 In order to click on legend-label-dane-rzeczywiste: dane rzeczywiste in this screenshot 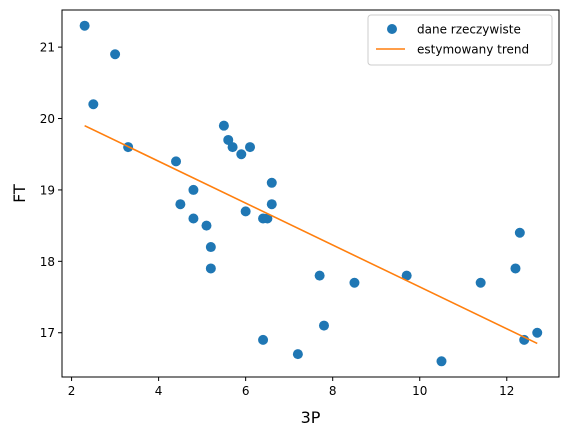, I will do `click(469, 30)`.